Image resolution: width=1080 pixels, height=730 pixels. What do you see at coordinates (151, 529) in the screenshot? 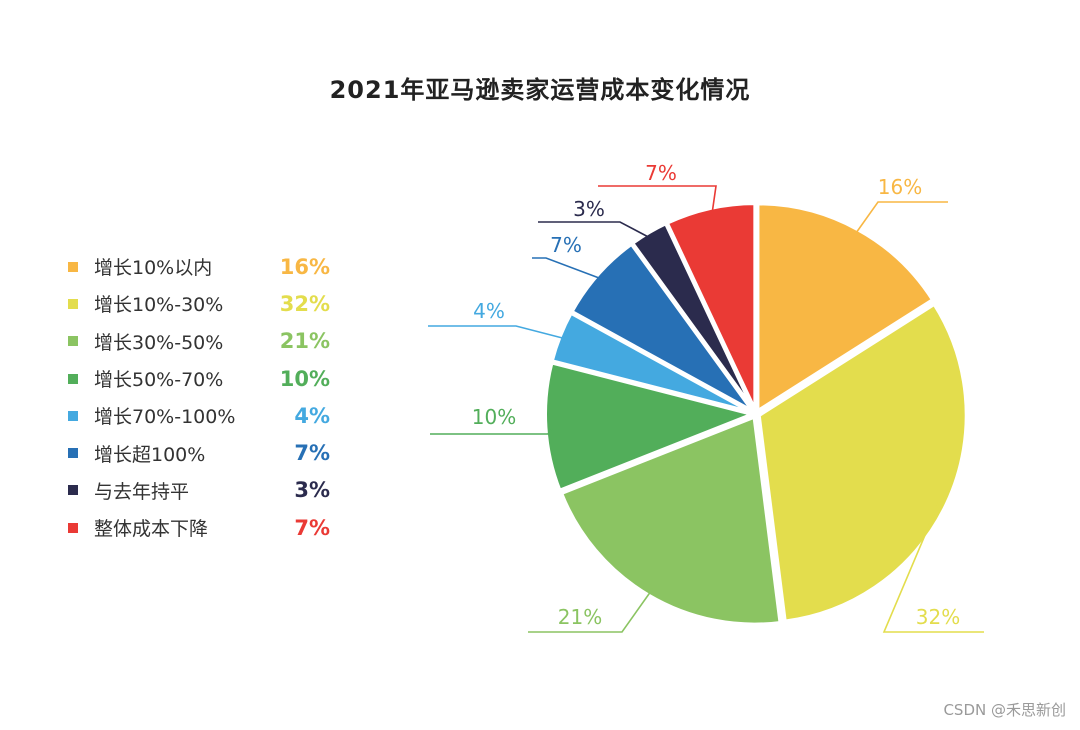
I see `legend-label: 整体成本下降` at bounding box center [151, 529].